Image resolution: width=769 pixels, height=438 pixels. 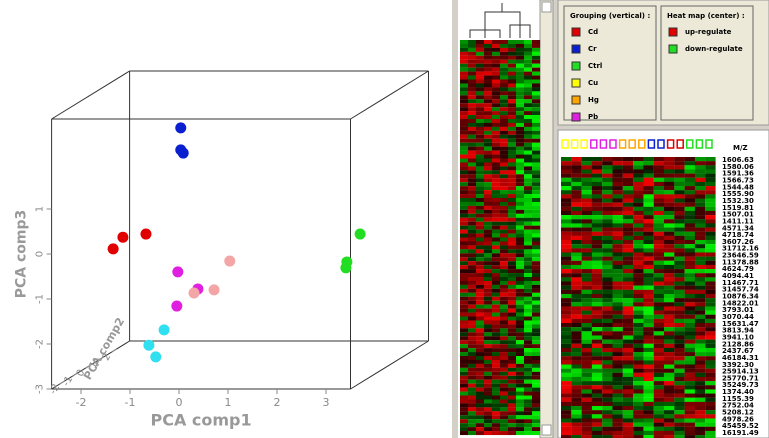 I want to click on z-axis-title: PCA comp3, so click(x=22, y=254).